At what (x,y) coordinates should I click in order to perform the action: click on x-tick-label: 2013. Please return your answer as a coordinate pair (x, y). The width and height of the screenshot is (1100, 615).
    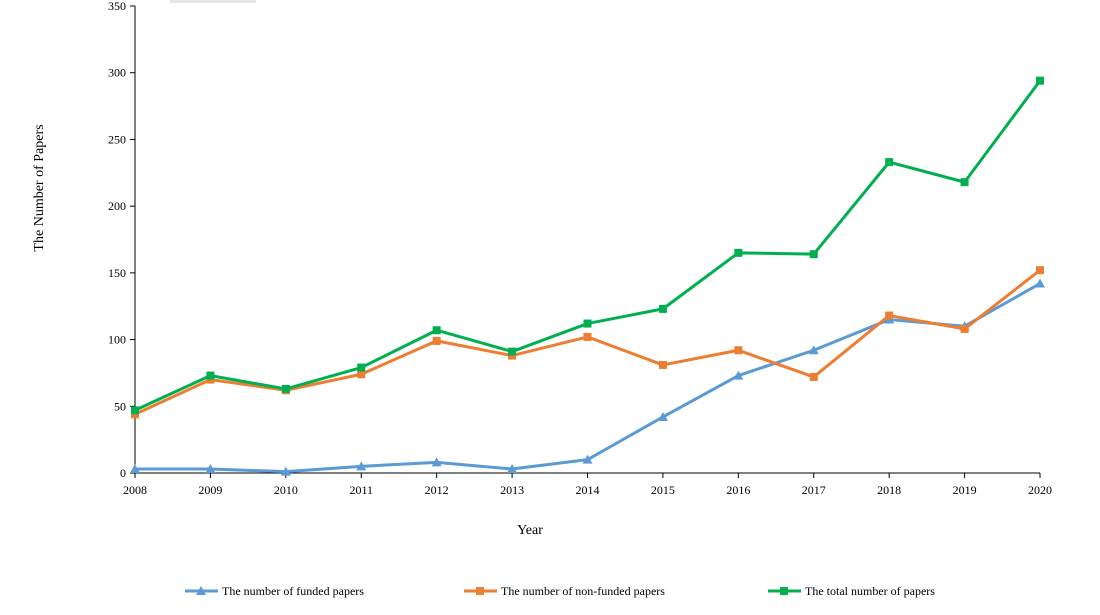
    Looking at the image, I should click on (512, 490).